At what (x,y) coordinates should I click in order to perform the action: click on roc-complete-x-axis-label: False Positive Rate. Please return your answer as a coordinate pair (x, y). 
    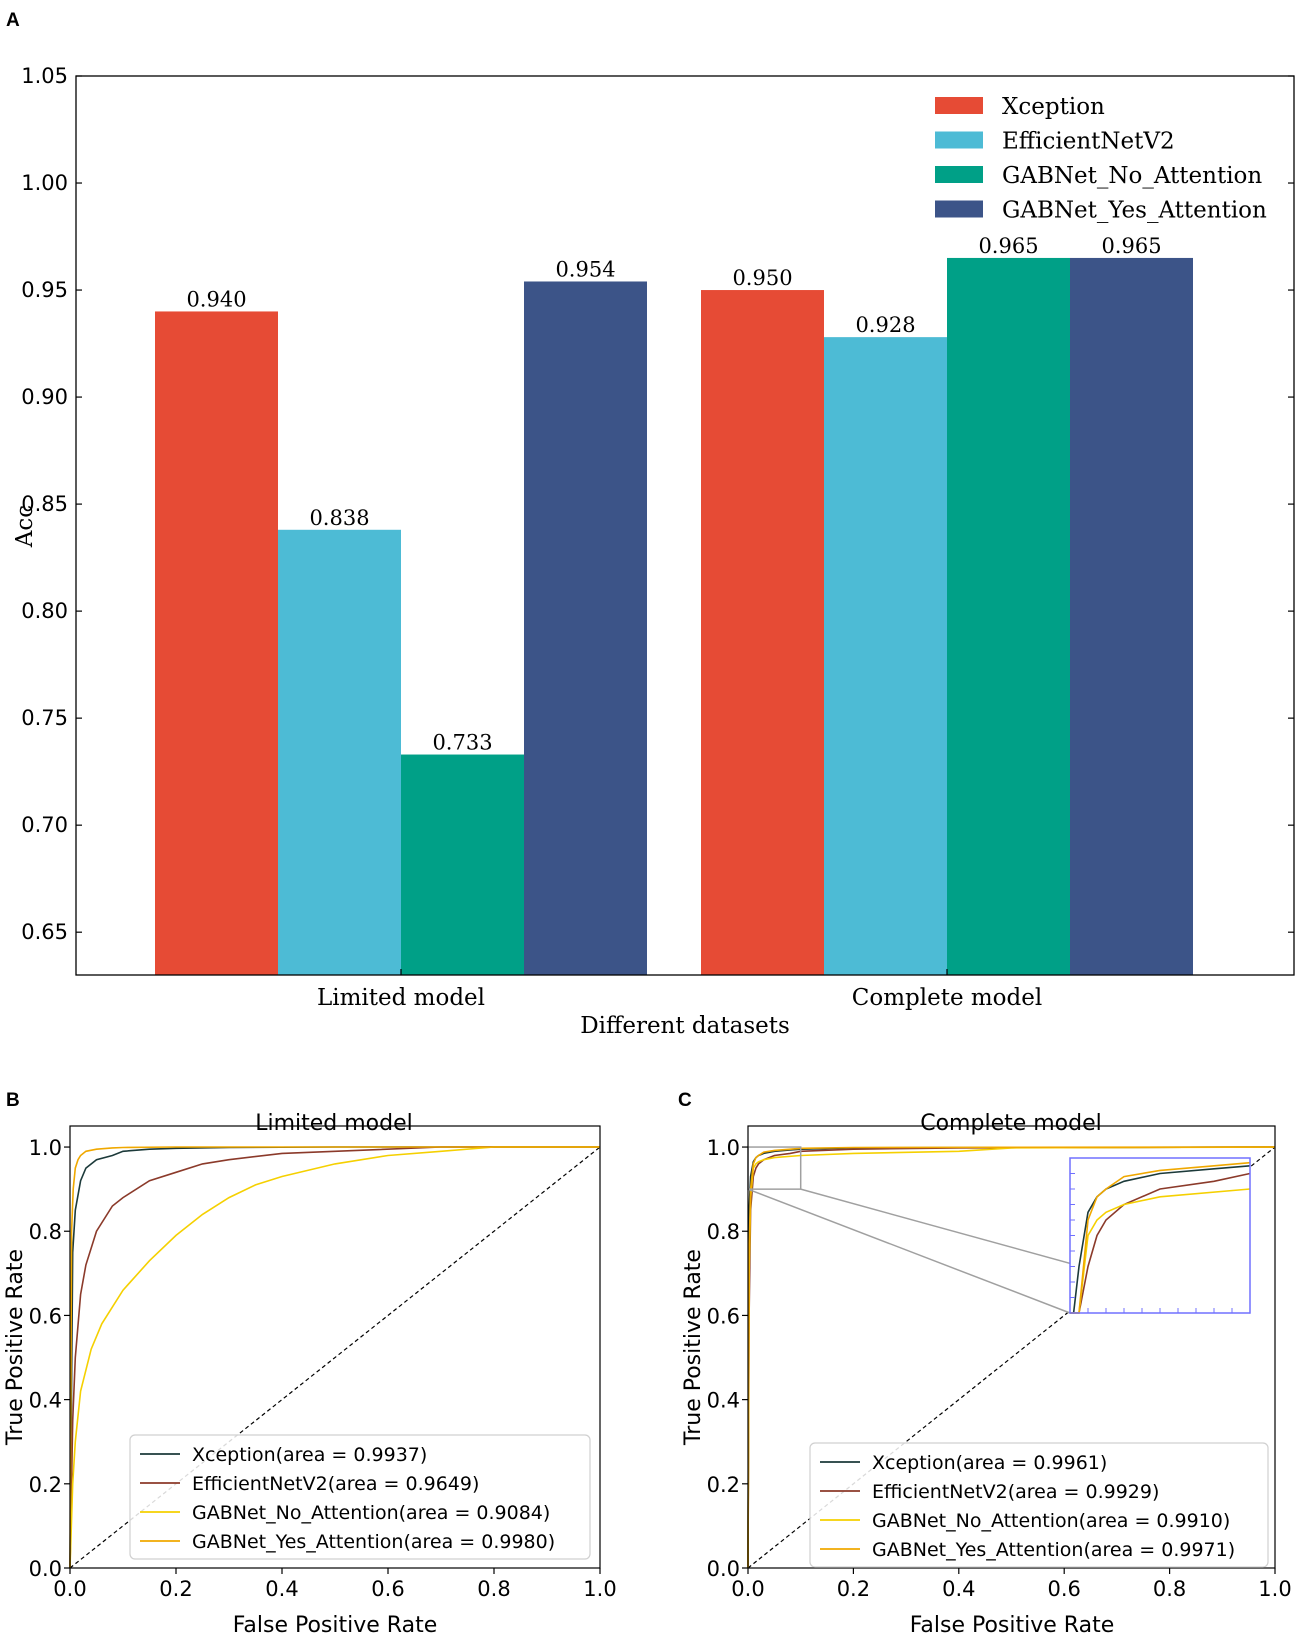
    Looking at the image, I should click on (1012, 1625).